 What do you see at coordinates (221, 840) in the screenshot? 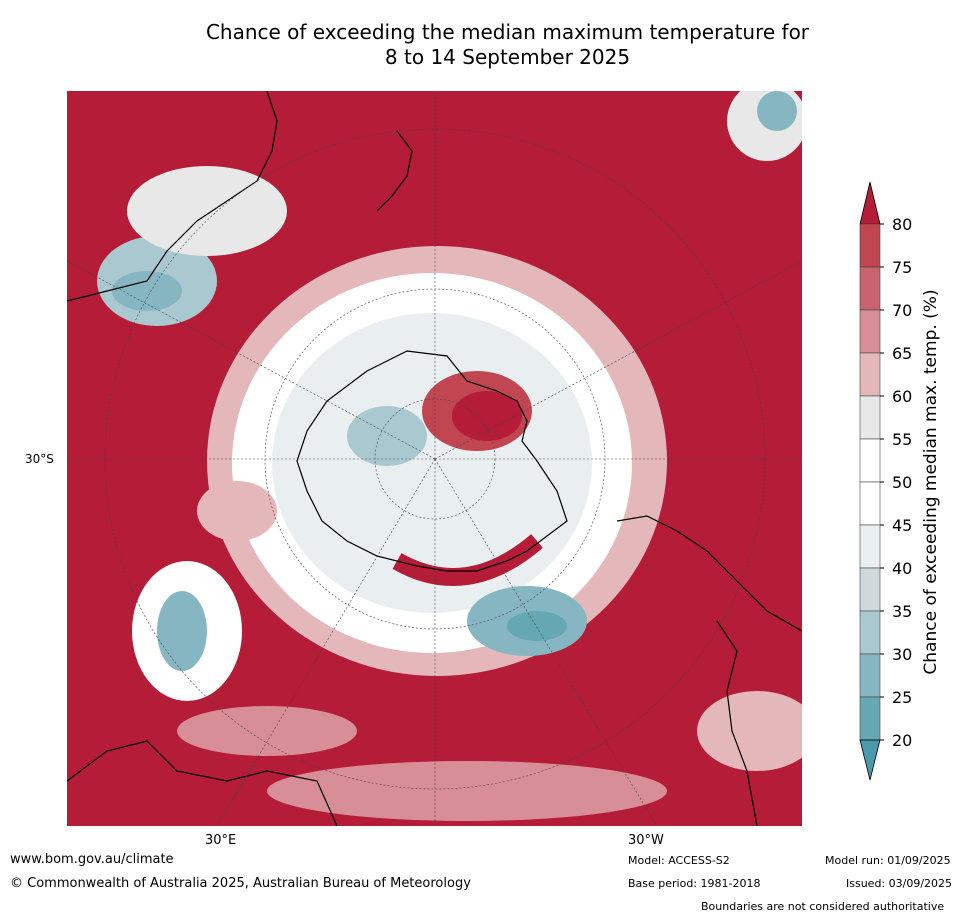
I see `longitude-label-30e: 30°E` at bounding box center [221, 840].